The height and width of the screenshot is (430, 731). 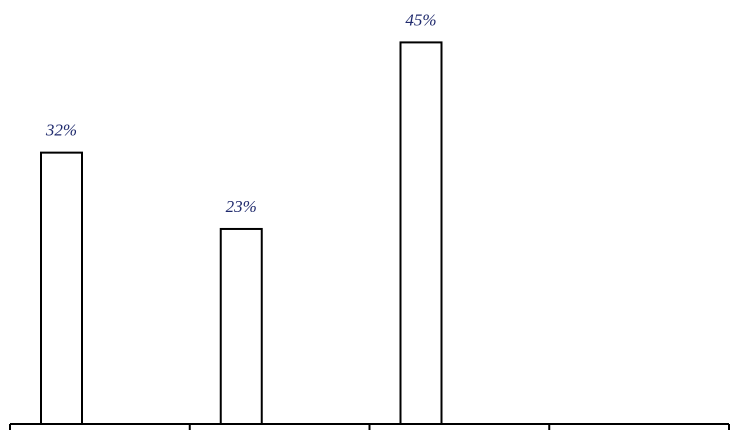 I want to click on x-ticks-group, so click(x=369, y=427).